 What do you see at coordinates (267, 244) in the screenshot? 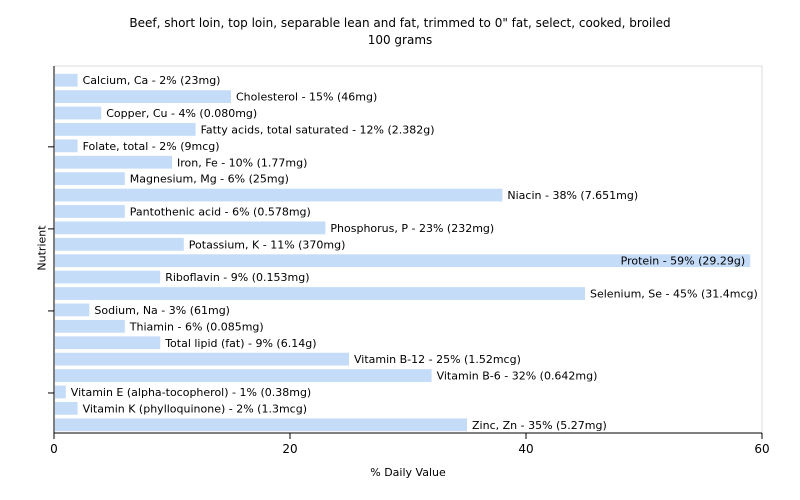
I see `bar-label: Potassium, K - 11% (370mg)` at bounding box center [267, 244].